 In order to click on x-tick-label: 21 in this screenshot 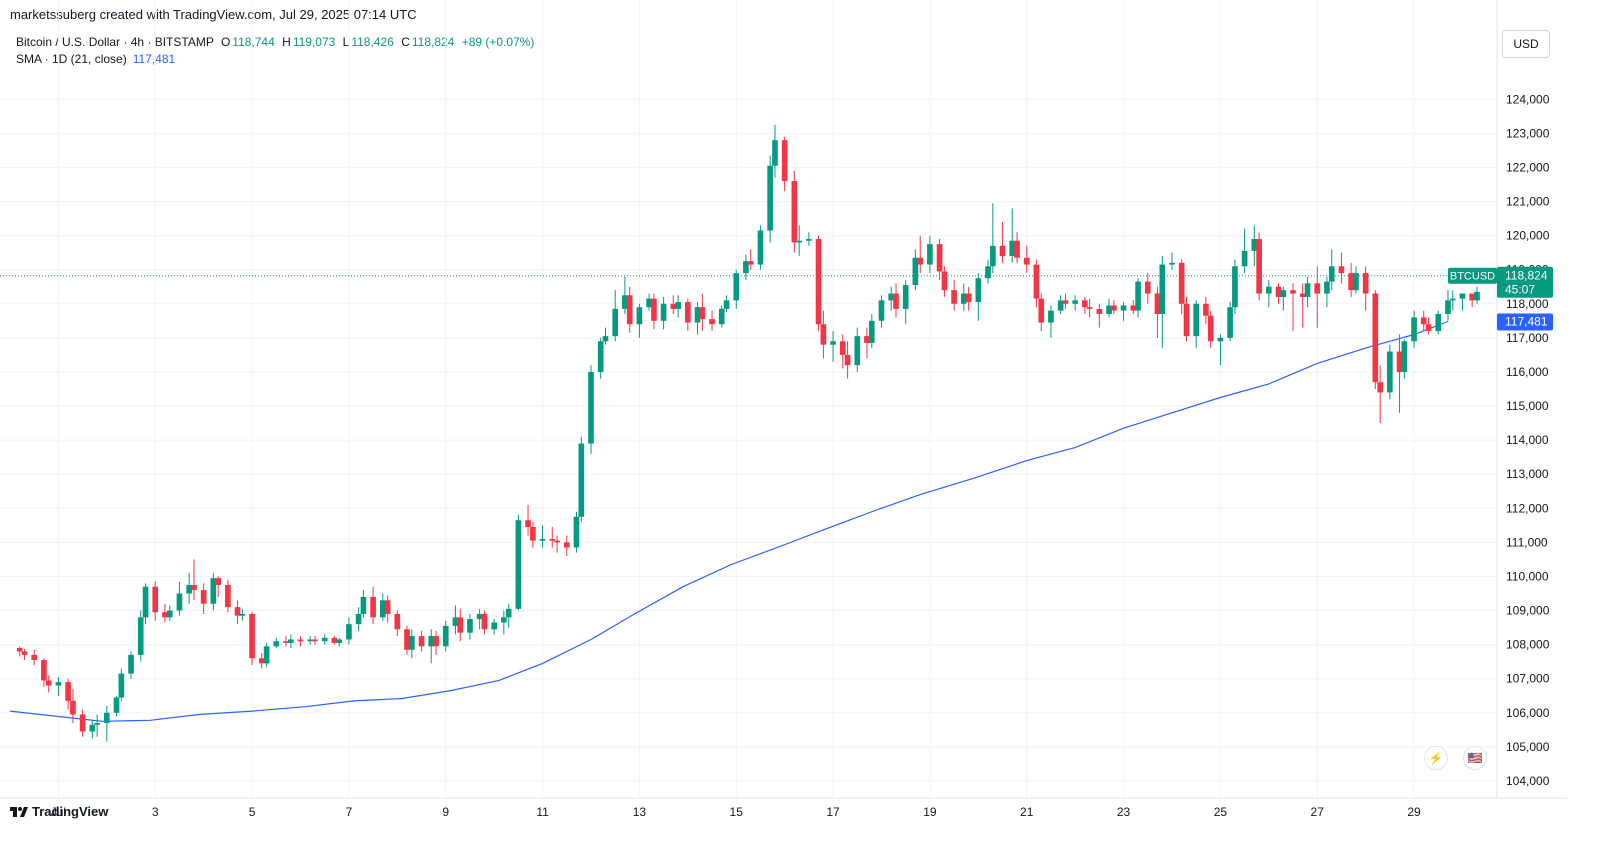, I will do `click(1027, 812)`.